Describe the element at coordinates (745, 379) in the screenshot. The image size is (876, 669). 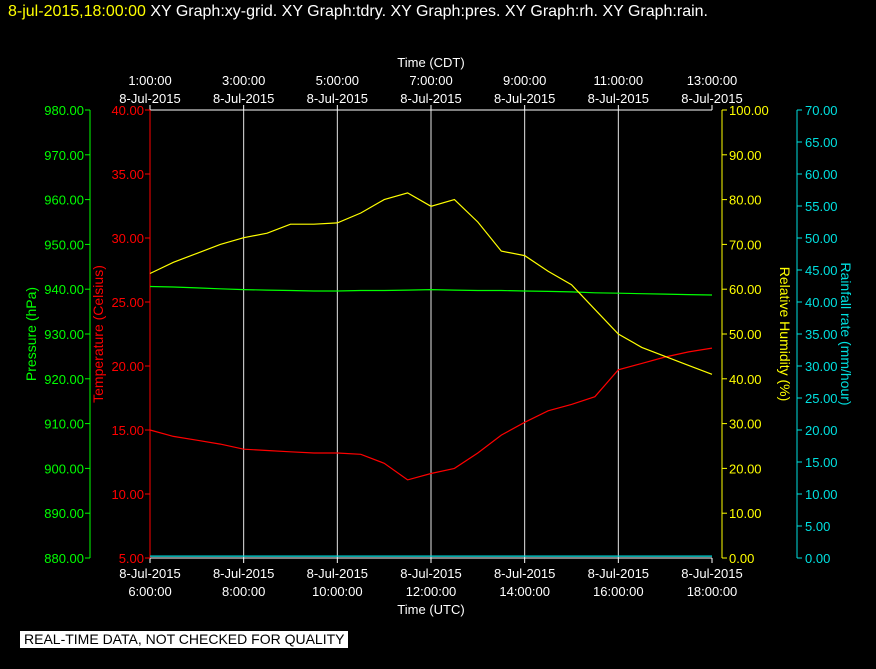
I see `humidity-tick-label-4: 40.00` at that location.